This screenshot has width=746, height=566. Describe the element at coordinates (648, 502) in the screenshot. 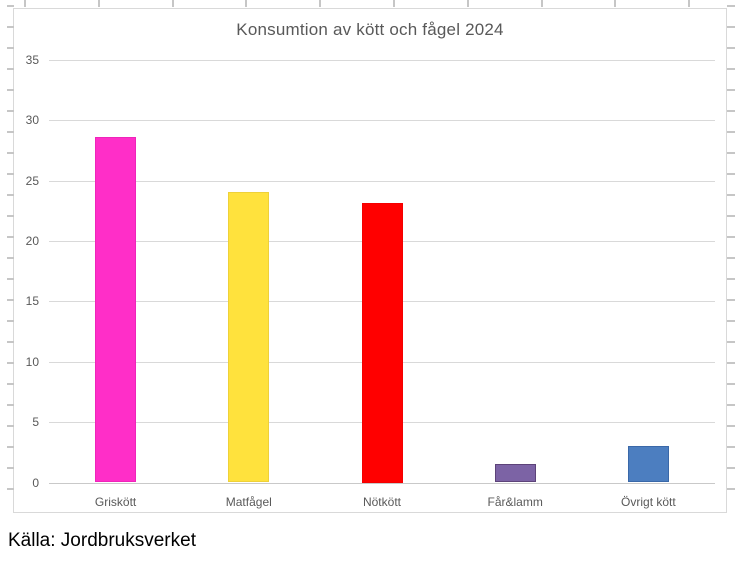

I see `x-axis-category-label: Övrigt kött` at that location.